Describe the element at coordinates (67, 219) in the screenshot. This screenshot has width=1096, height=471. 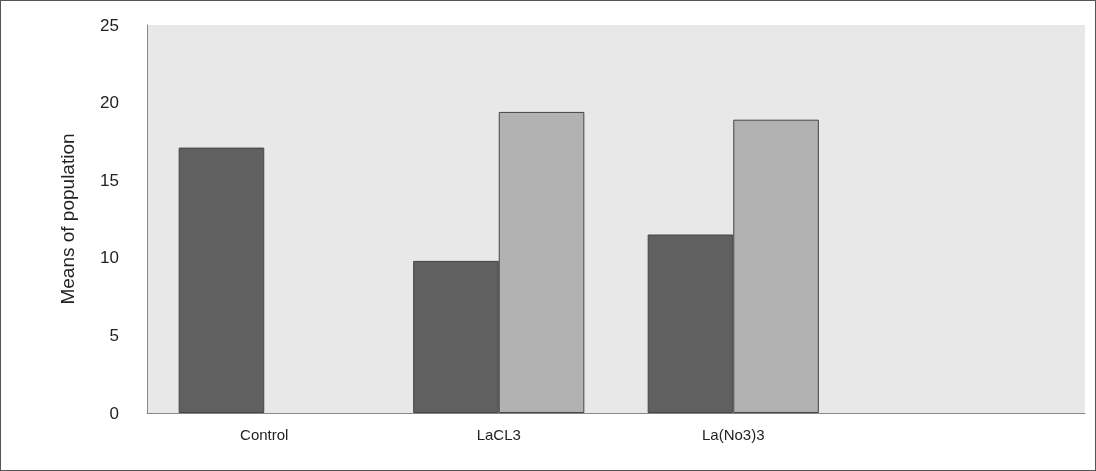
I see `y-axis-title: Means of population` at that location.